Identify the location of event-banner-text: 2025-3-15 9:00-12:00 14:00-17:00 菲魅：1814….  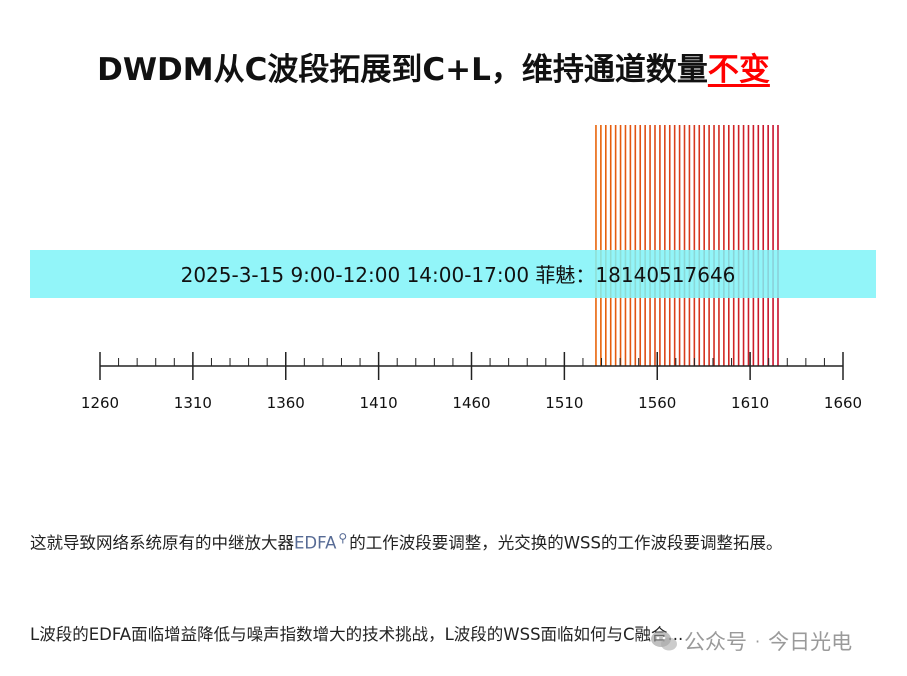
(458, 275).